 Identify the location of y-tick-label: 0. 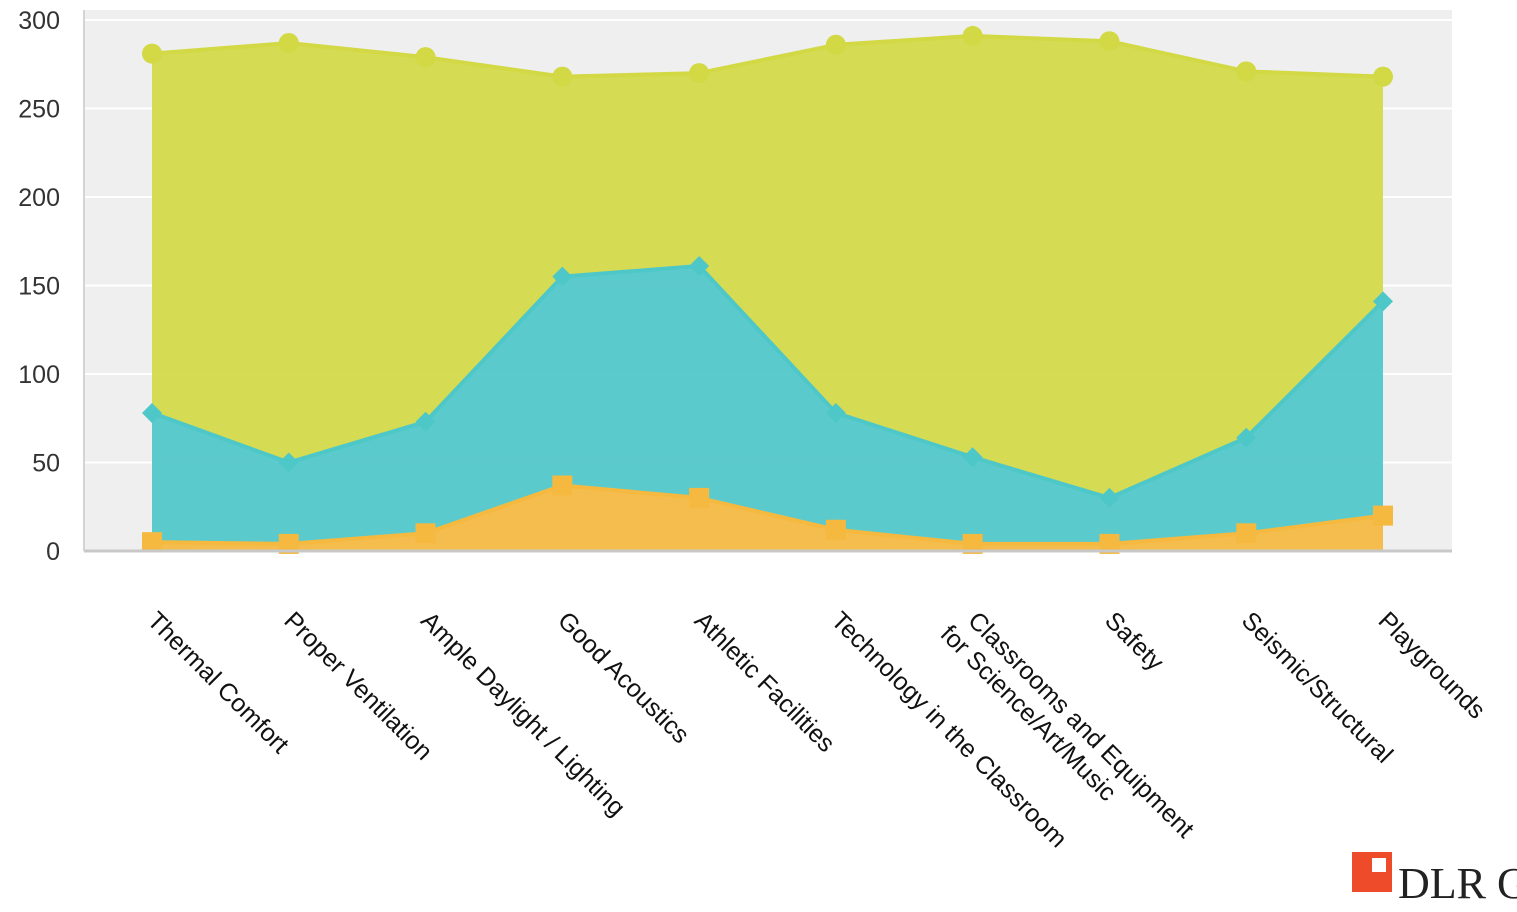
(53, 552).